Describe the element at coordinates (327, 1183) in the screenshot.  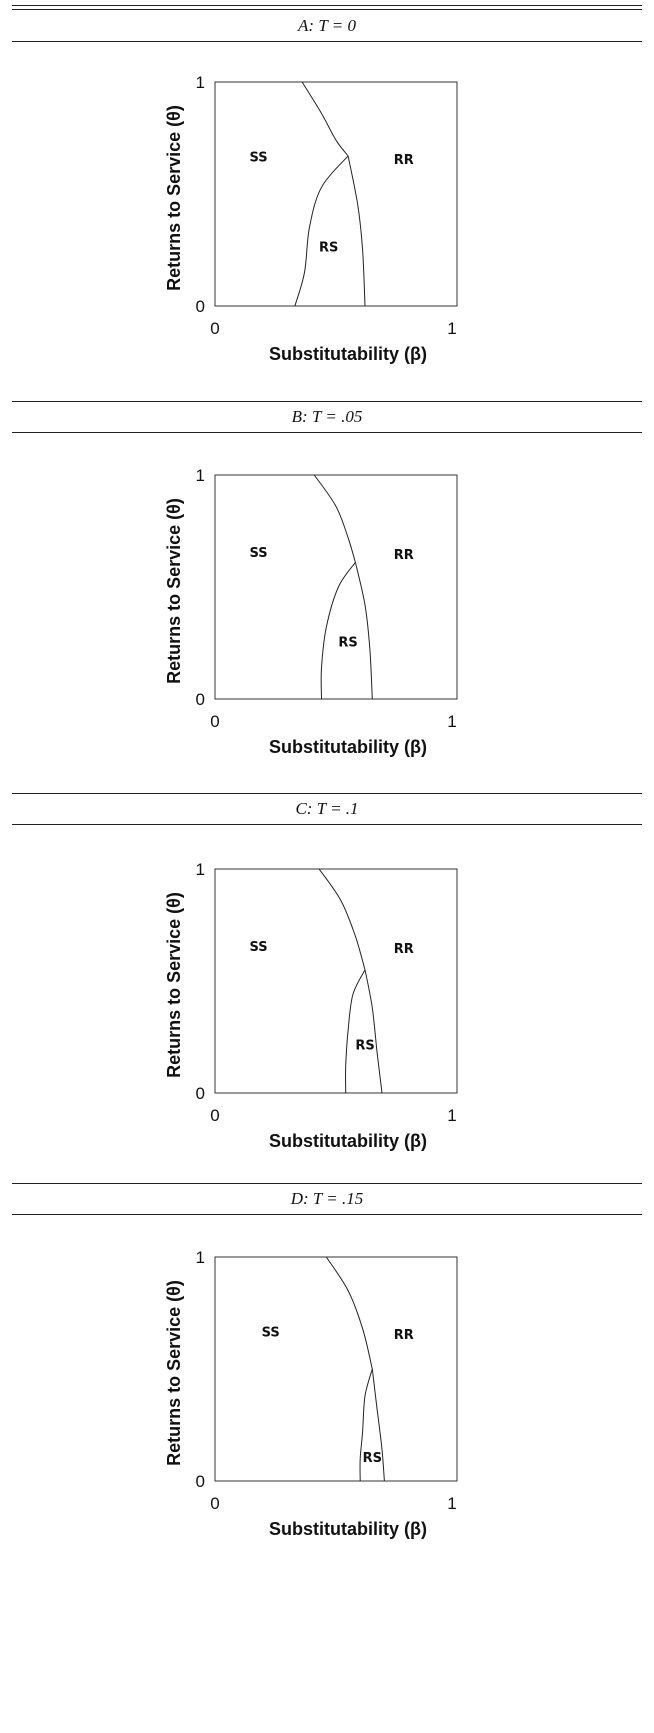
I see `panel-d-top-rule` at that location.